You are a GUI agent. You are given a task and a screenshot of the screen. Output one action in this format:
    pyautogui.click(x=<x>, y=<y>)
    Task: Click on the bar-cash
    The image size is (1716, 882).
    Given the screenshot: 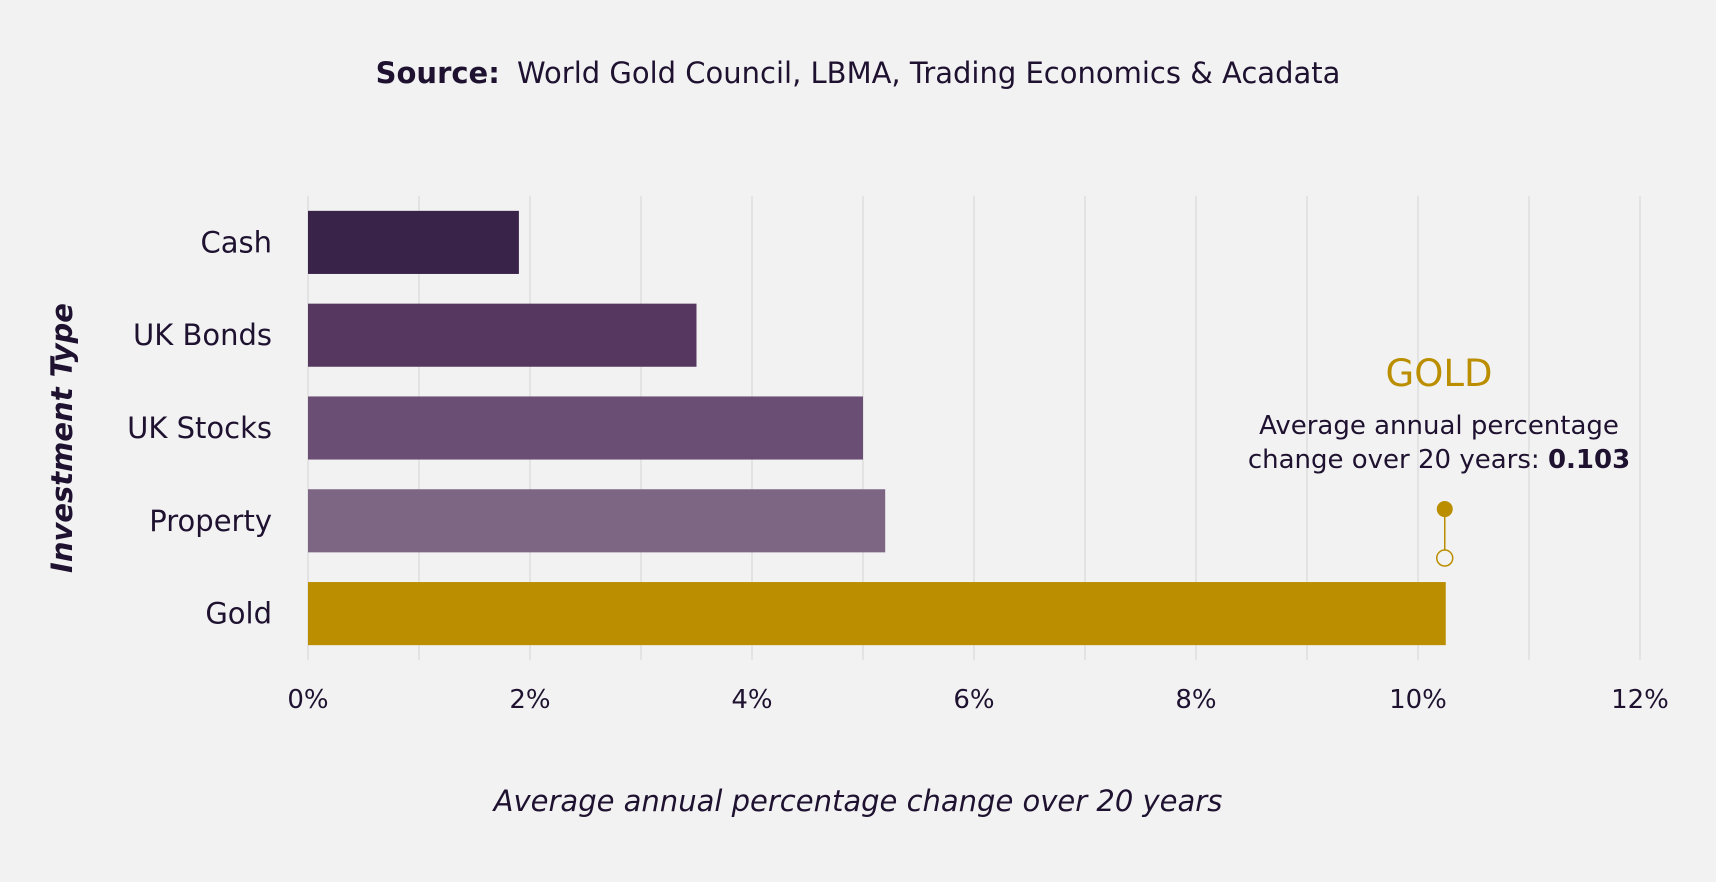 What is the action you would take?
    pyautogui.click(x=413, y=242)
    